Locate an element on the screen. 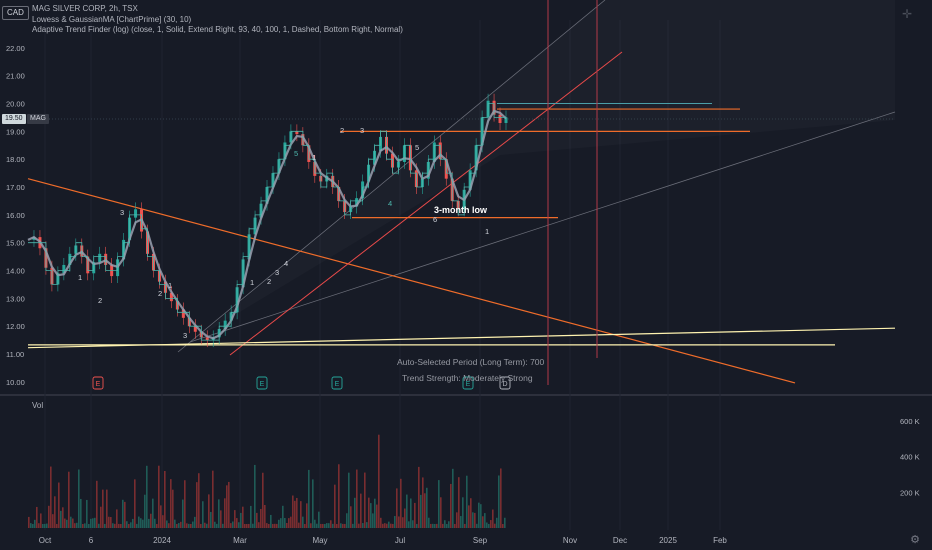 The height and width of the screenshot is (550, 932). time-tick-label: Dec is located at coordinates (620, 540).